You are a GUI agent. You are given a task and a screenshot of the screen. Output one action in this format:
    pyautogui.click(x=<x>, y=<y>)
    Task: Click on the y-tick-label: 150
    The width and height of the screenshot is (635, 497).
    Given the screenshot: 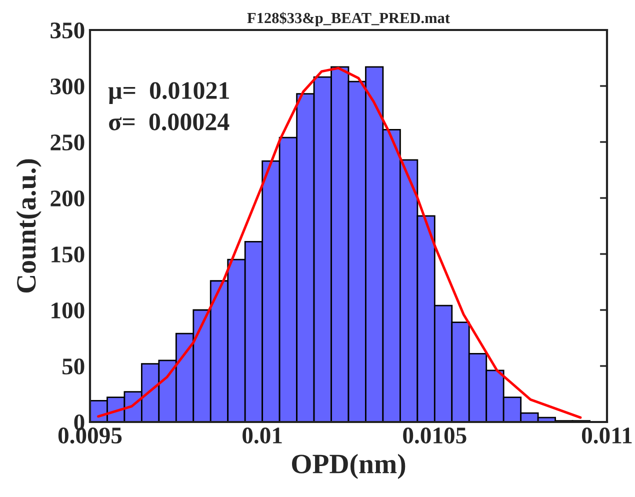 What is the action you would take?
    pyautogui.click(x=68, y=254)
    